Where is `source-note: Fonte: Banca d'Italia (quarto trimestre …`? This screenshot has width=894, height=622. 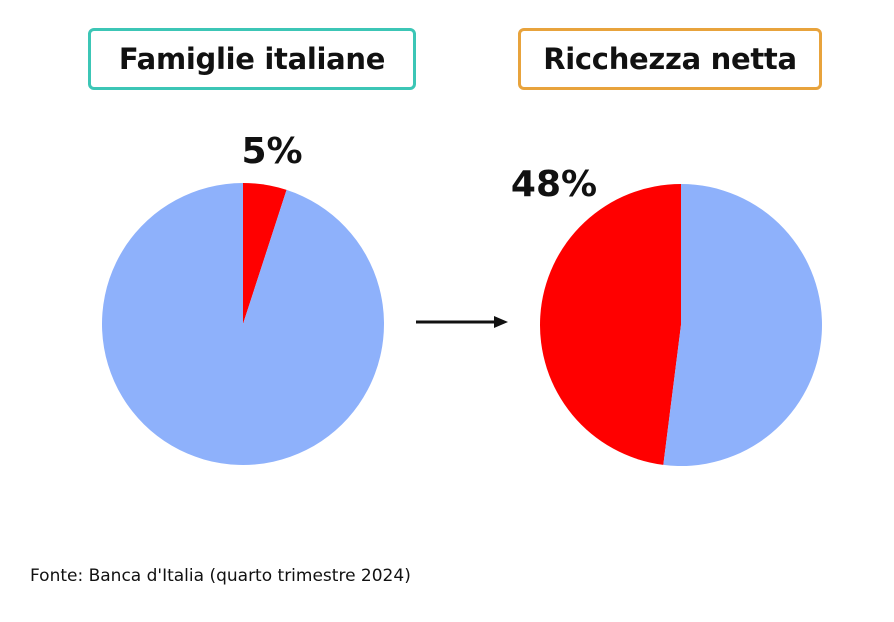
source-note: Fonte: Banca d'Italia (quarto trimestre … is located at coordinates (220, 576).